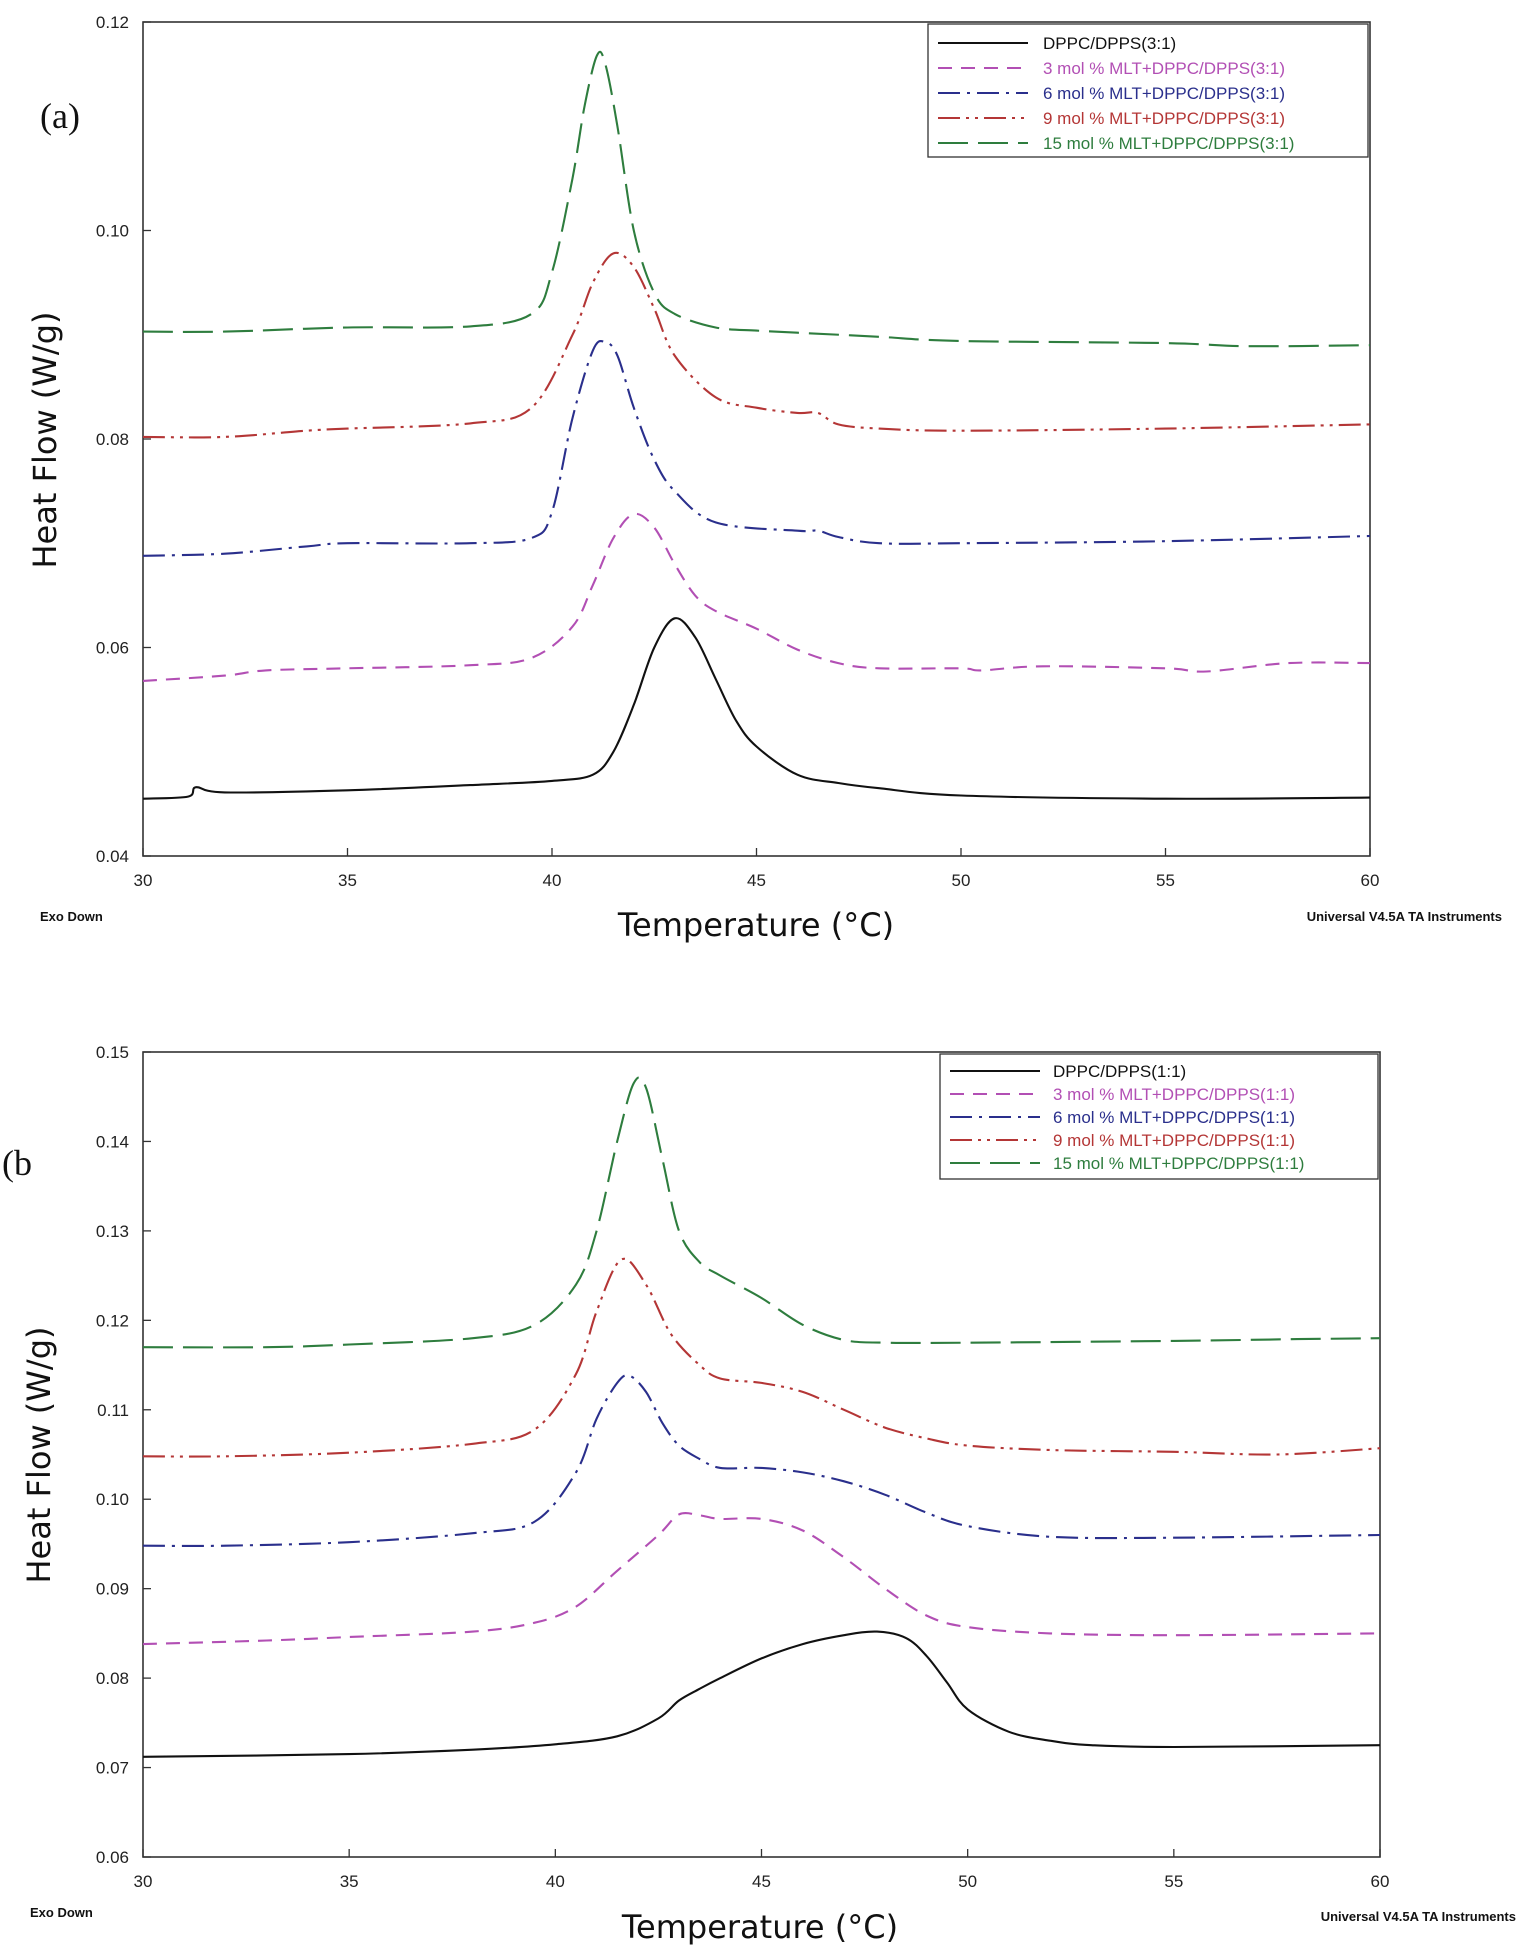 The height and width of the screenshot is (1952, 1524). I want to click on y-tick-label: 0.14, so click(112, 1141).